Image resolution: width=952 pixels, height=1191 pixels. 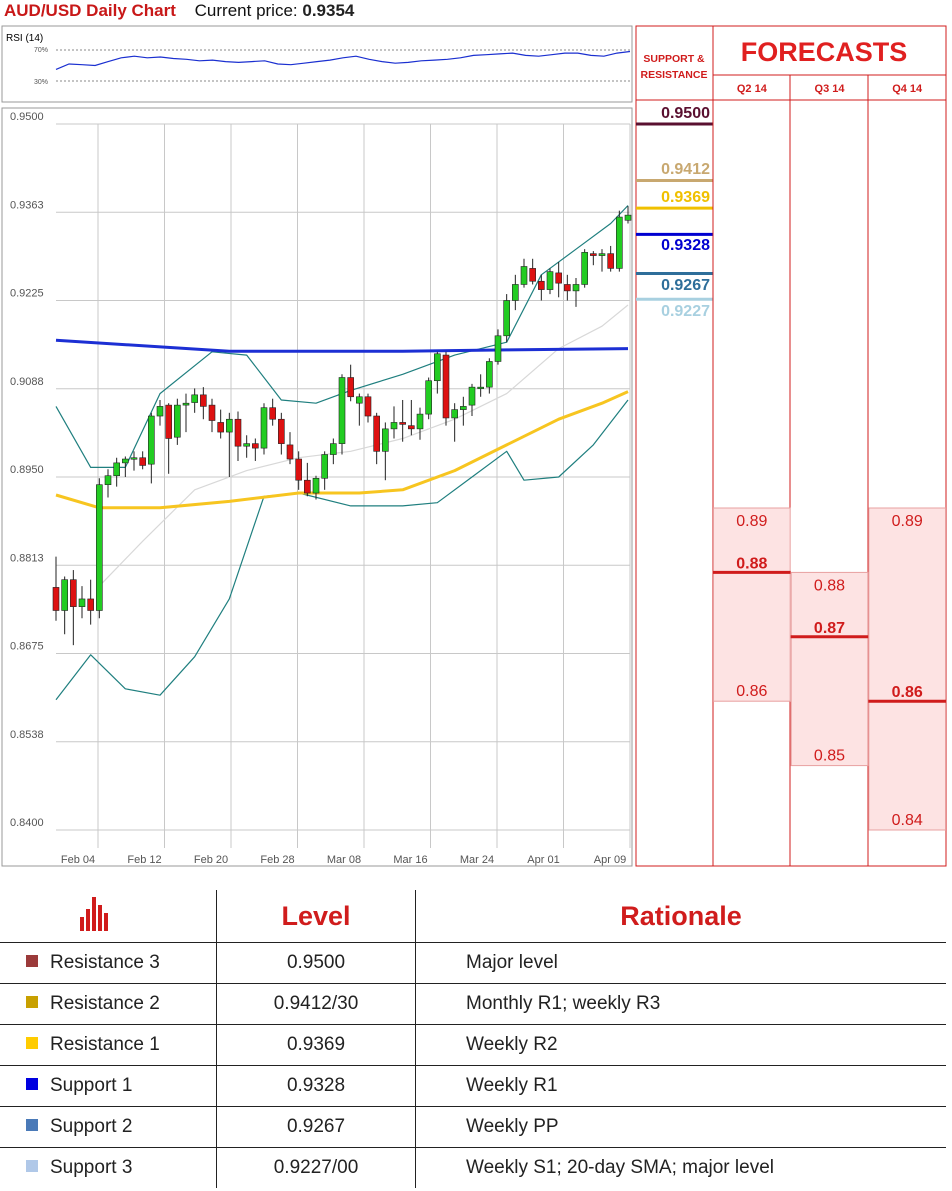 I want to click on y-tick-label: 0.8400, so click(x=27, y=823).